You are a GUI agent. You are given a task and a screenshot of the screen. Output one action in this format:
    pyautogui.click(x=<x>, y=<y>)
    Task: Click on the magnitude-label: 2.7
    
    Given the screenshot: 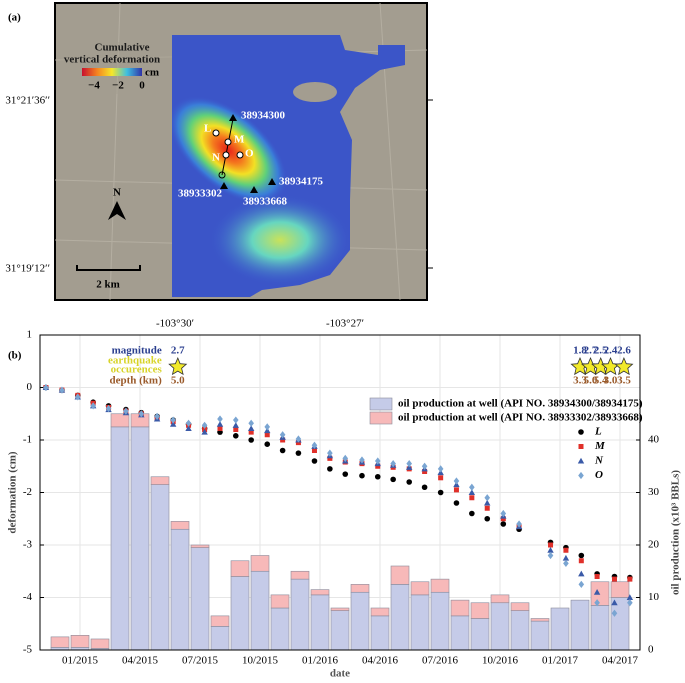 What is the action you would take?
    pyautogui.click(x=591, y=351)
    